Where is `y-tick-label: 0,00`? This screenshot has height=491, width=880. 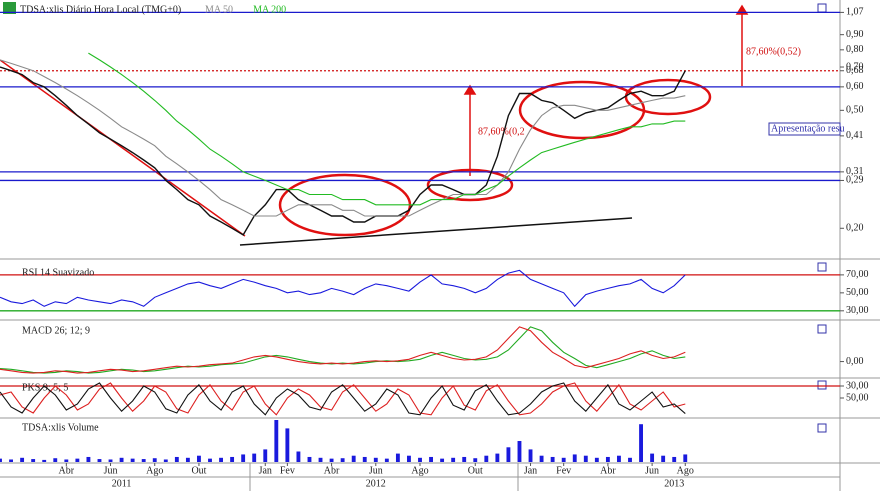
y-tick-label: 0,00 is located at coordinates (855, 361).